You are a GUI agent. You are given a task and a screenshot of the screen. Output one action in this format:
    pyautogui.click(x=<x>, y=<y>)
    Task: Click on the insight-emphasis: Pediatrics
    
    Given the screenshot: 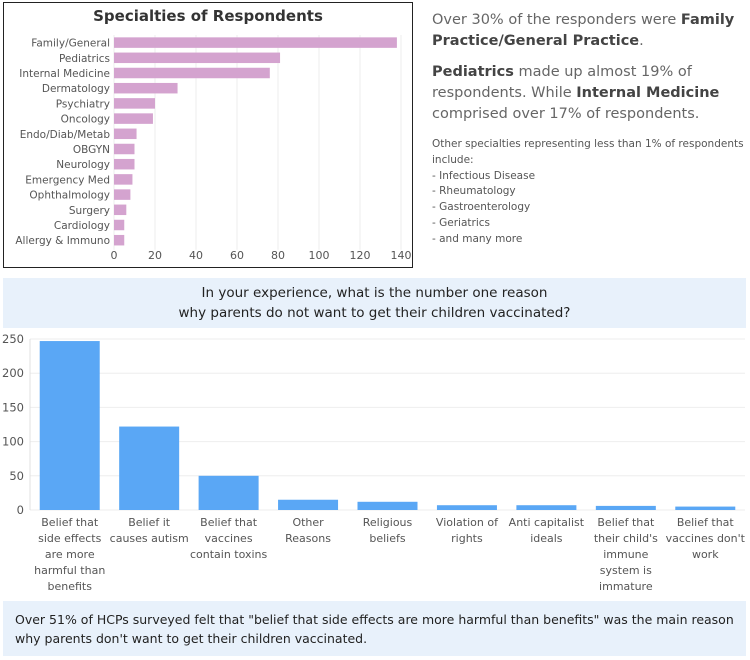 What is the action you would take?
    pyautogui.click(x=473, y=72)
    